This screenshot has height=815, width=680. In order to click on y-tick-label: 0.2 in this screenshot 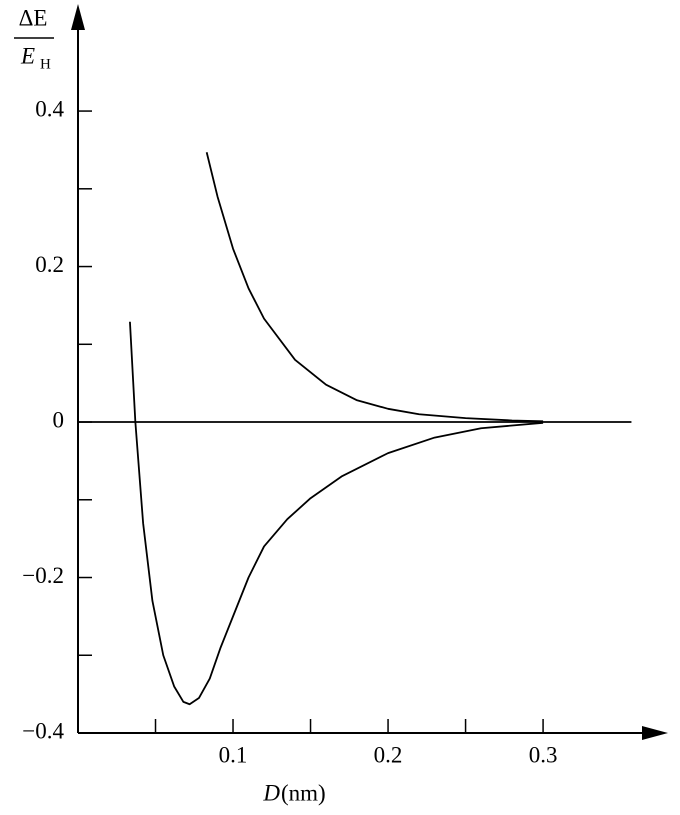, I will do `click(49, 264)`.